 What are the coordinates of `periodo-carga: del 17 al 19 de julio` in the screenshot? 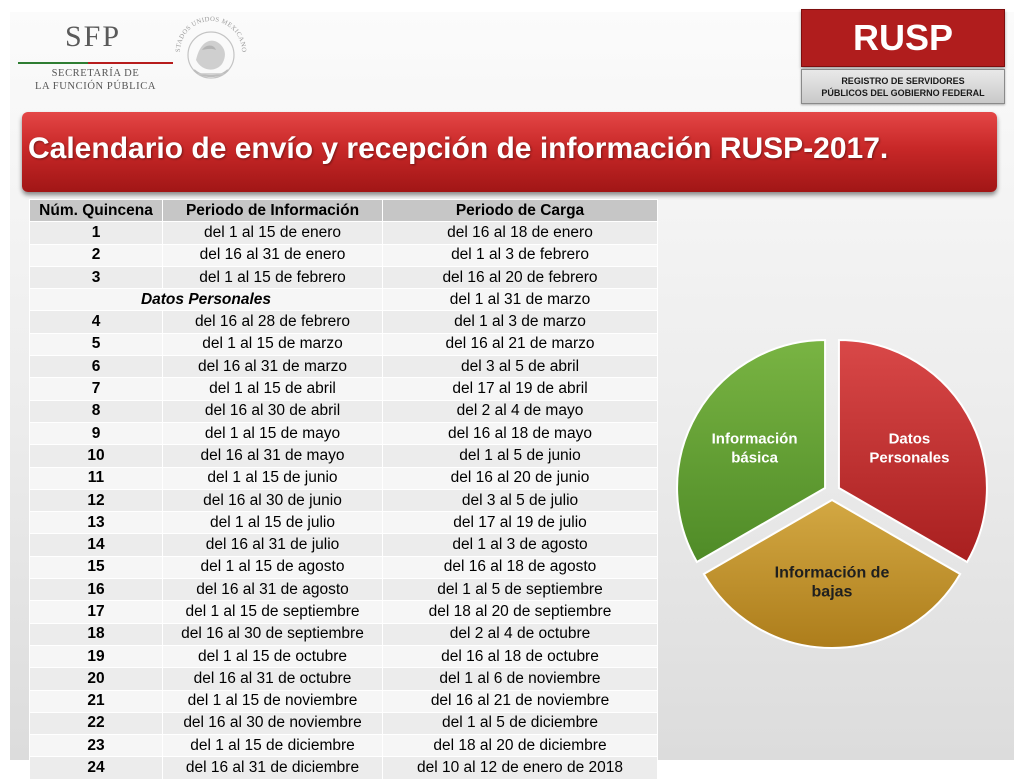 It's located at (520, 523).